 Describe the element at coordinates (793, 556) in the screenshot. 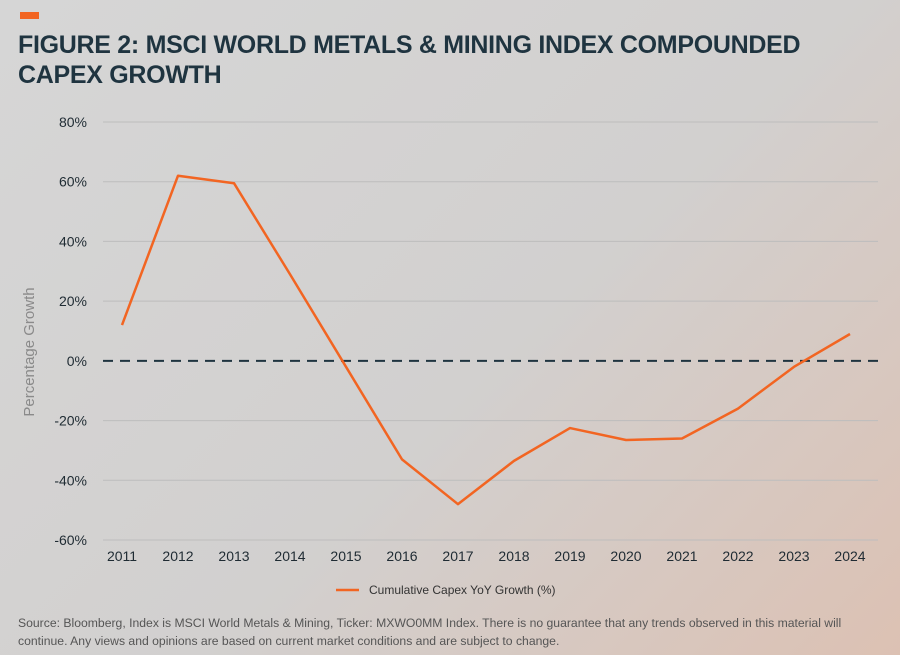

I see `x-tick-label: 2023` at that location.